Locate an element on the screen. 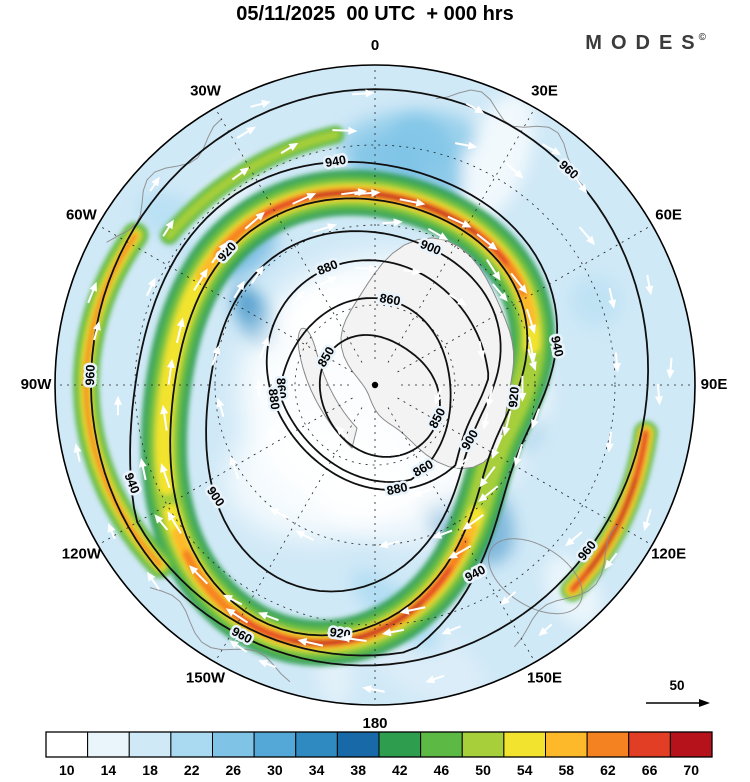 The height and width of the screenshot is (782, 750). modes-brand: MODES© is located at coordinates (645, 43).